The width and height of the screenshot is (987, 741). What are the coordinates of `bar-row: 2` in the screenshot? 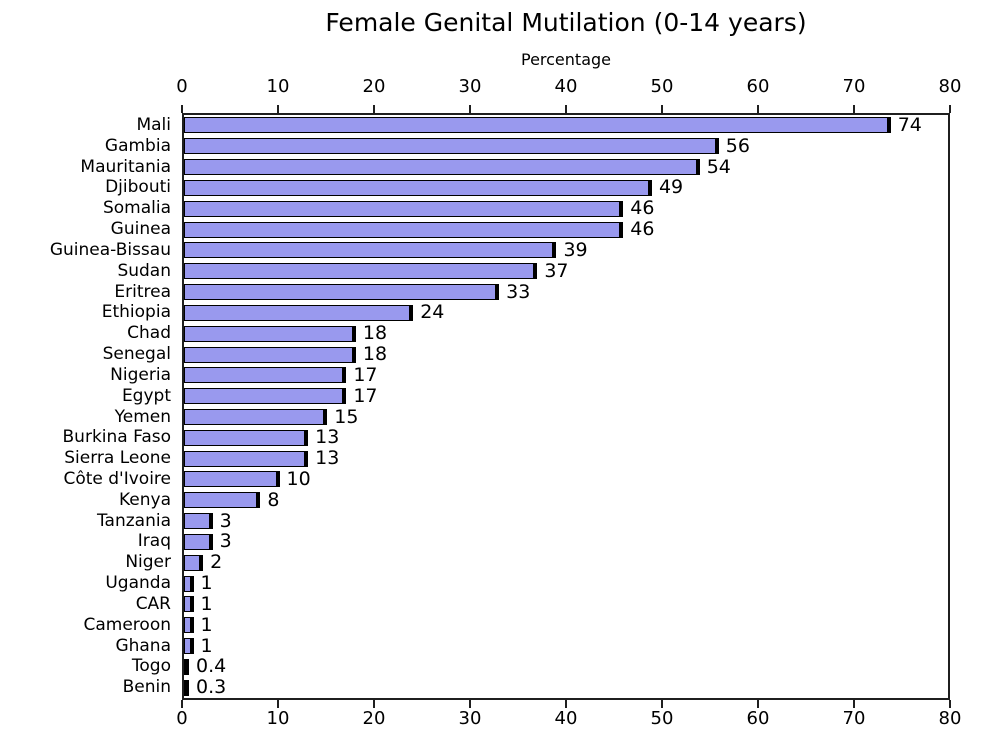 It's located at (566, 562).